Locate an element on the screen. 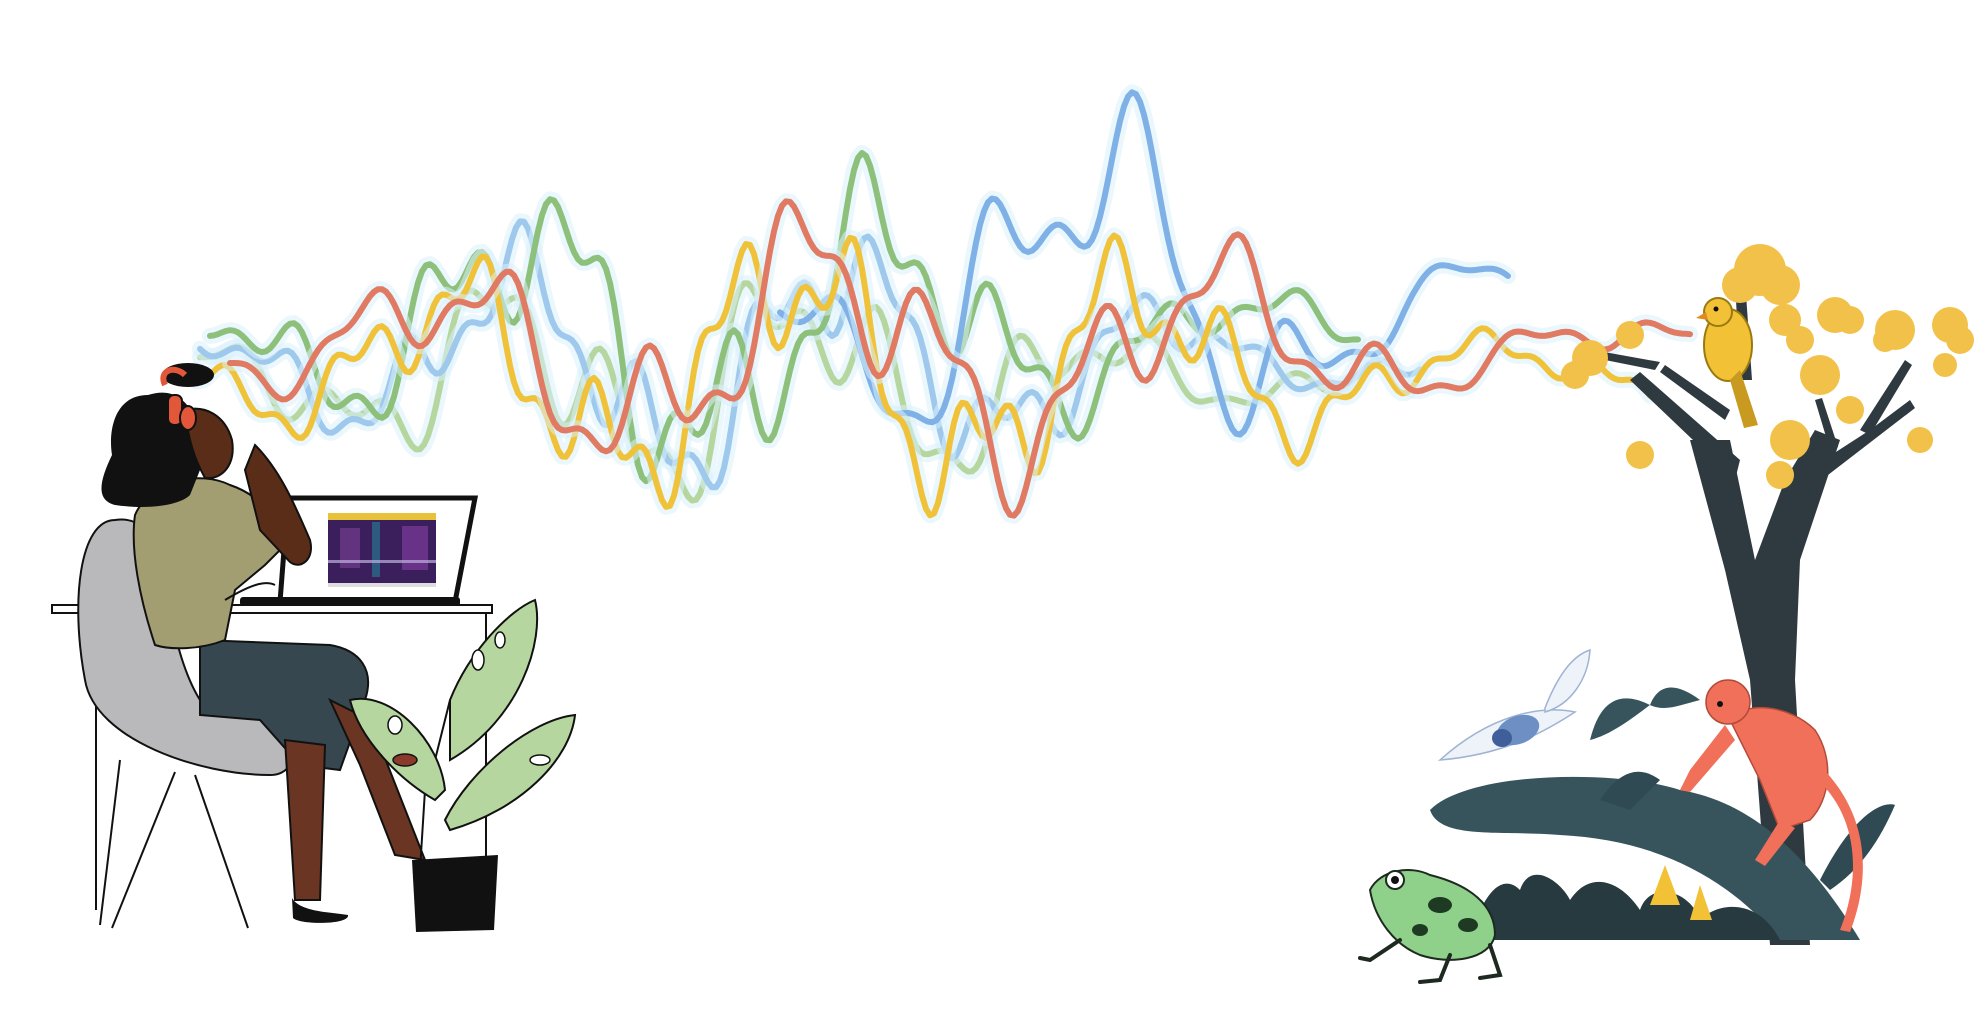 The image size is (1987, 1018). spectrogram-screen is located at coordinates (382, 550).